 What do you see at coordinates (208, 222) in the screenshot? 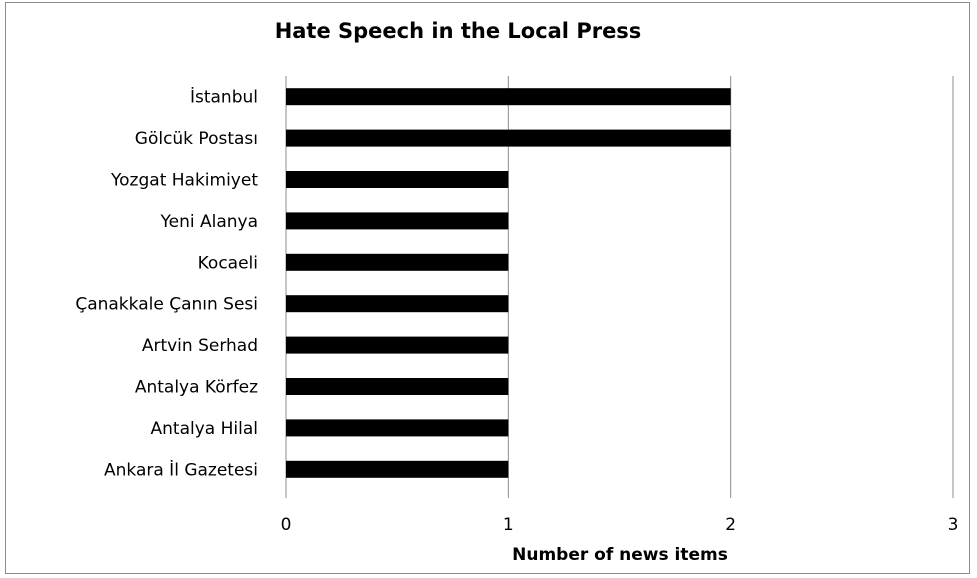
I see `category-label-3: Yeni Alanya` at bounding box center [208, 222].